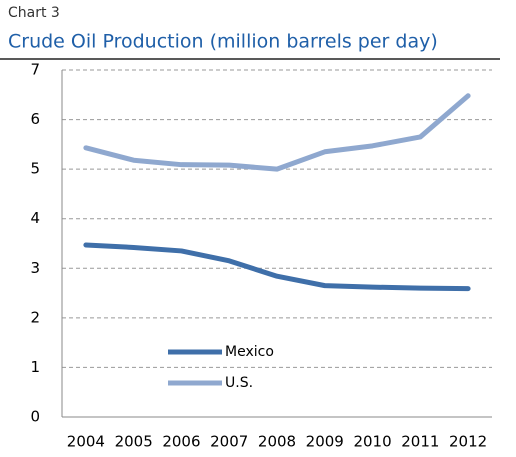  Describe the element at coordinates (249, 352) in the screenshot. I see `legend-label: Mexico` at that location.